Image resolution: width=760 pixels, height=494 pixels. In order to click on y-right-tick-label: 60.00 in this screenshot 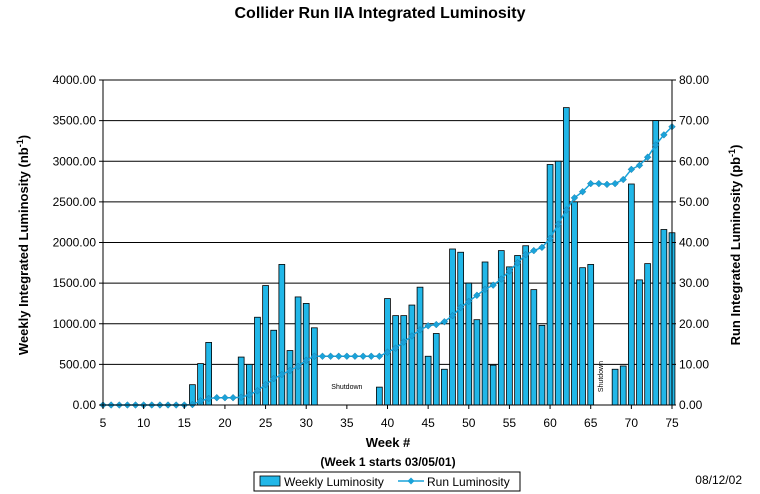, I will do `click(694, 161)`.